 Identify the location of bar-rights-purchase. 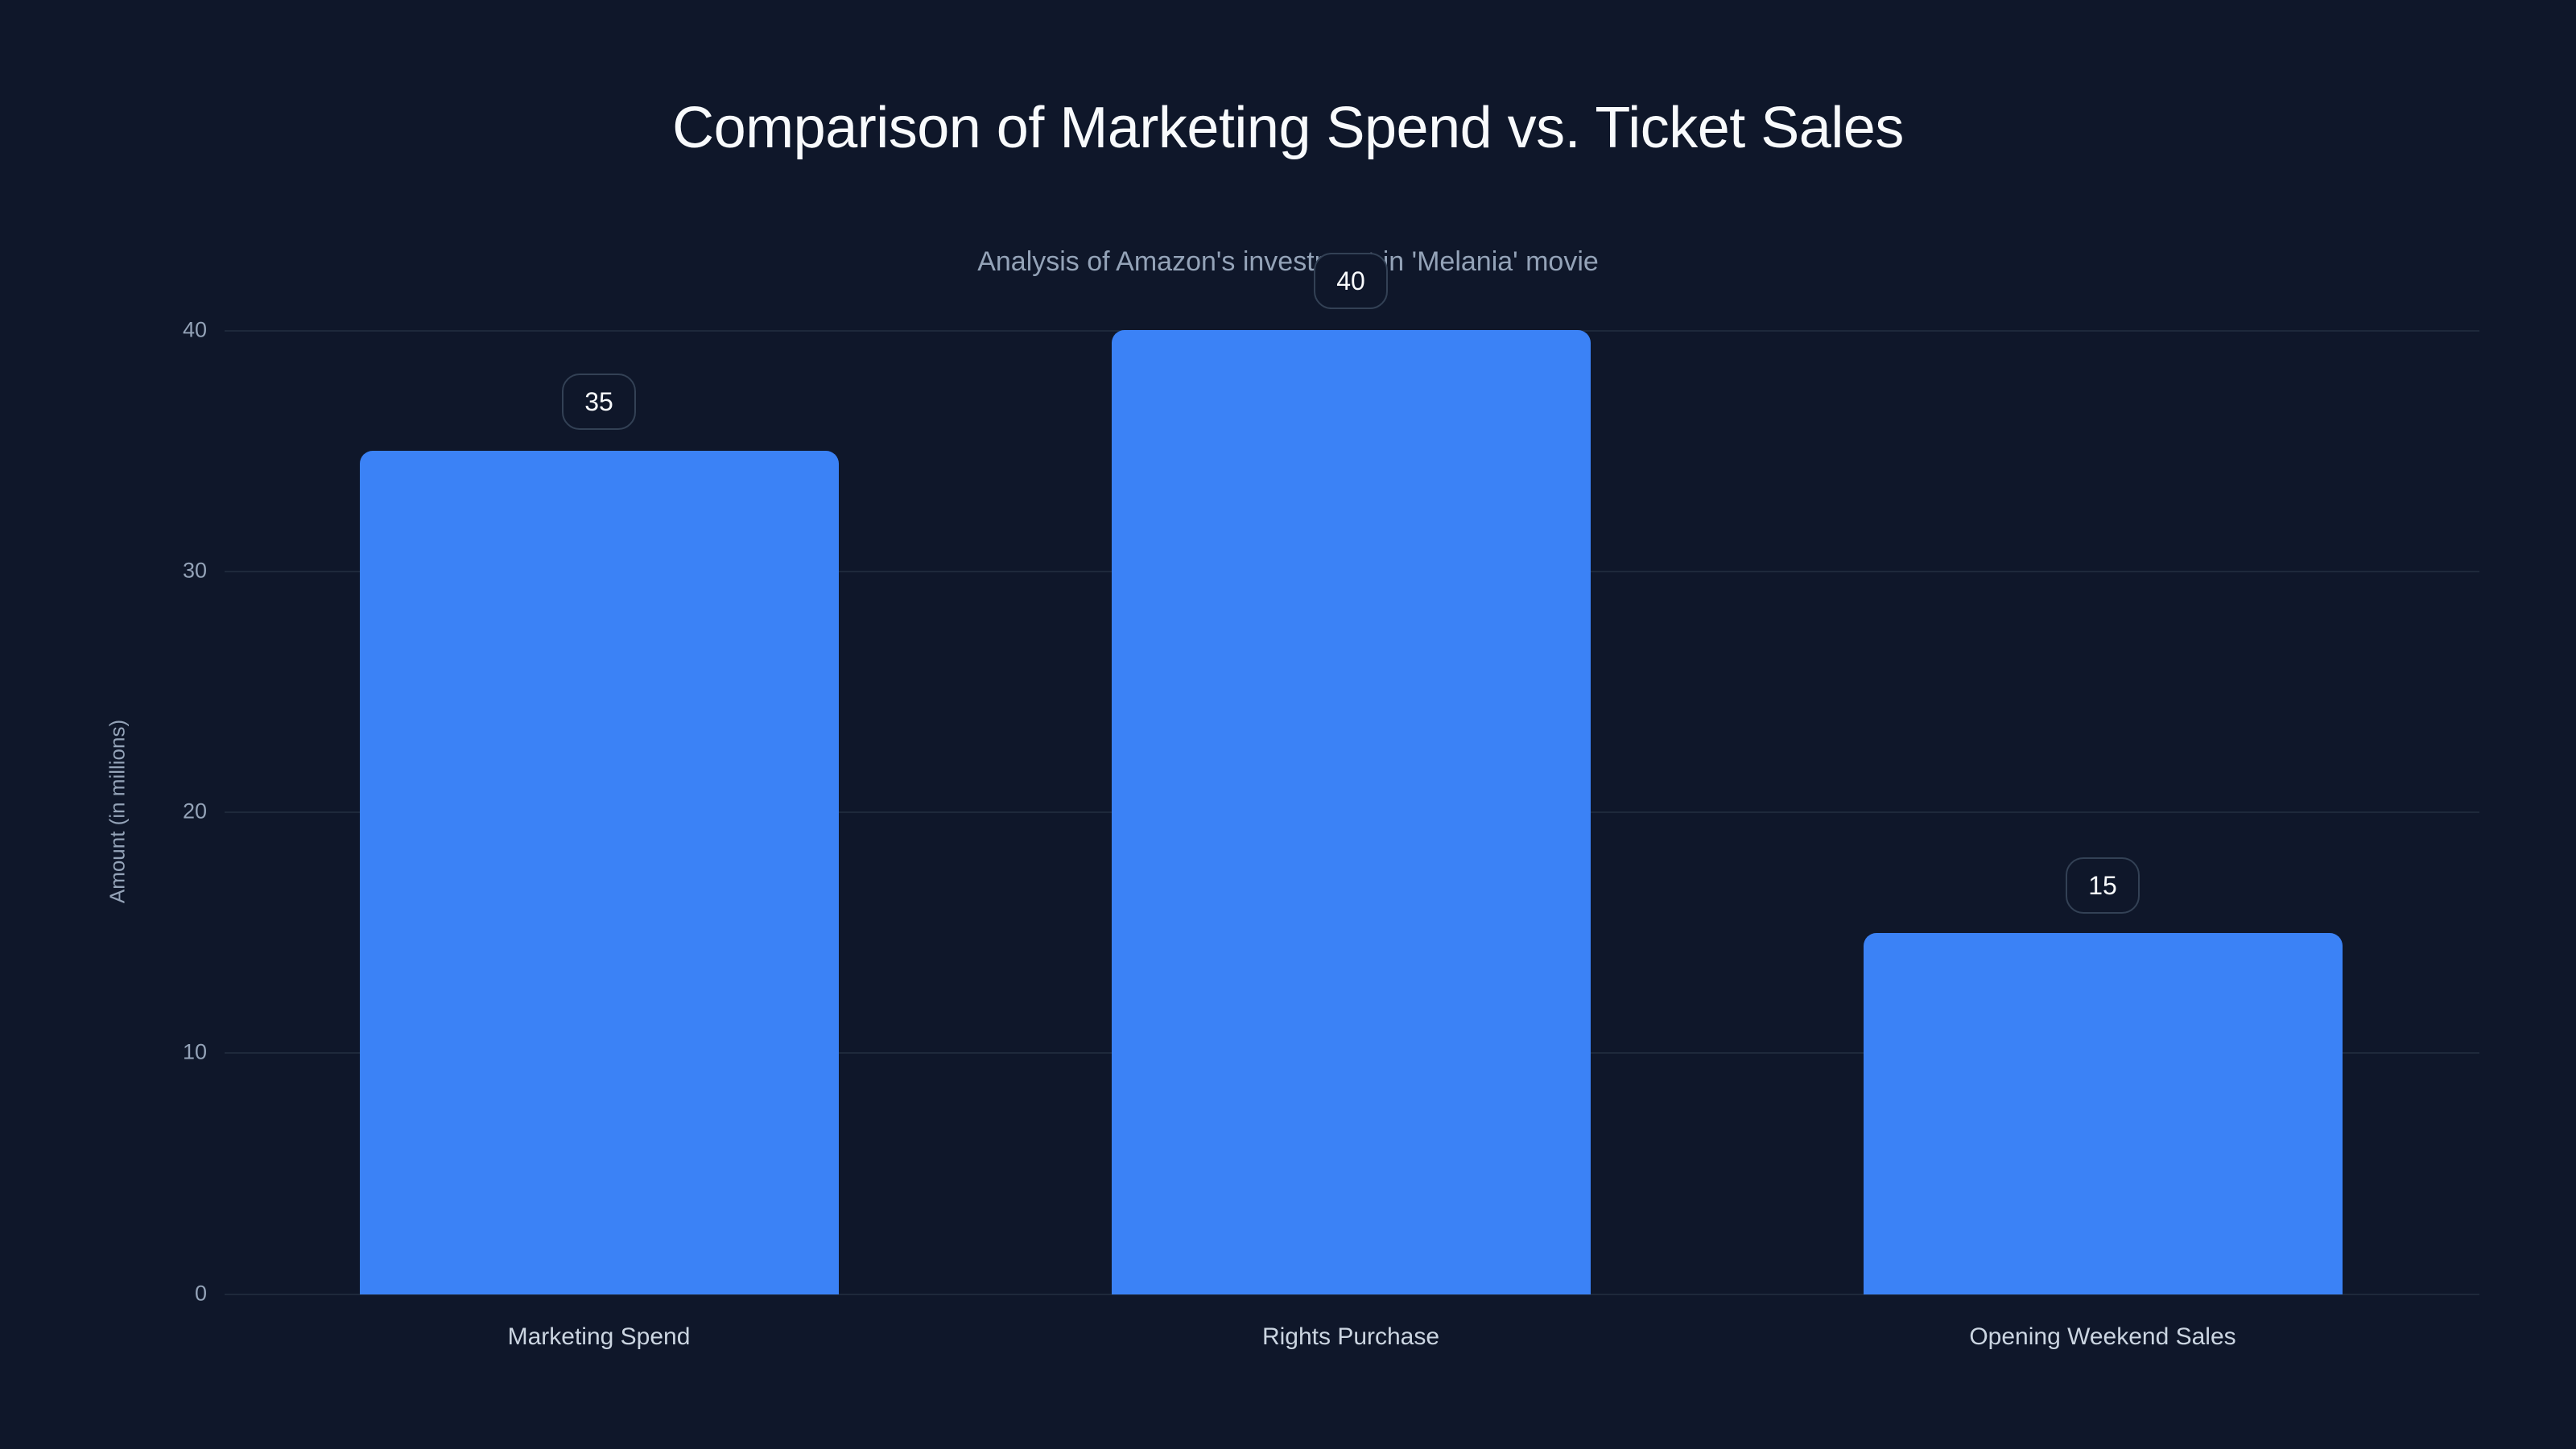
(1351, 812).